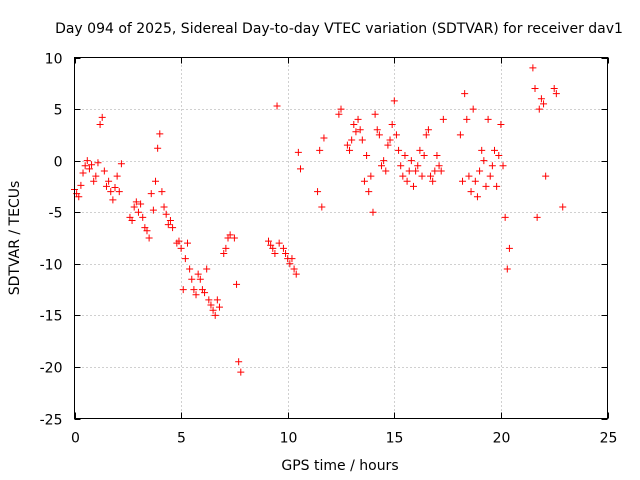 The height and width of the screenshot is (480, 640). I want to click on x-tick-label: 15, so click(395, 439).